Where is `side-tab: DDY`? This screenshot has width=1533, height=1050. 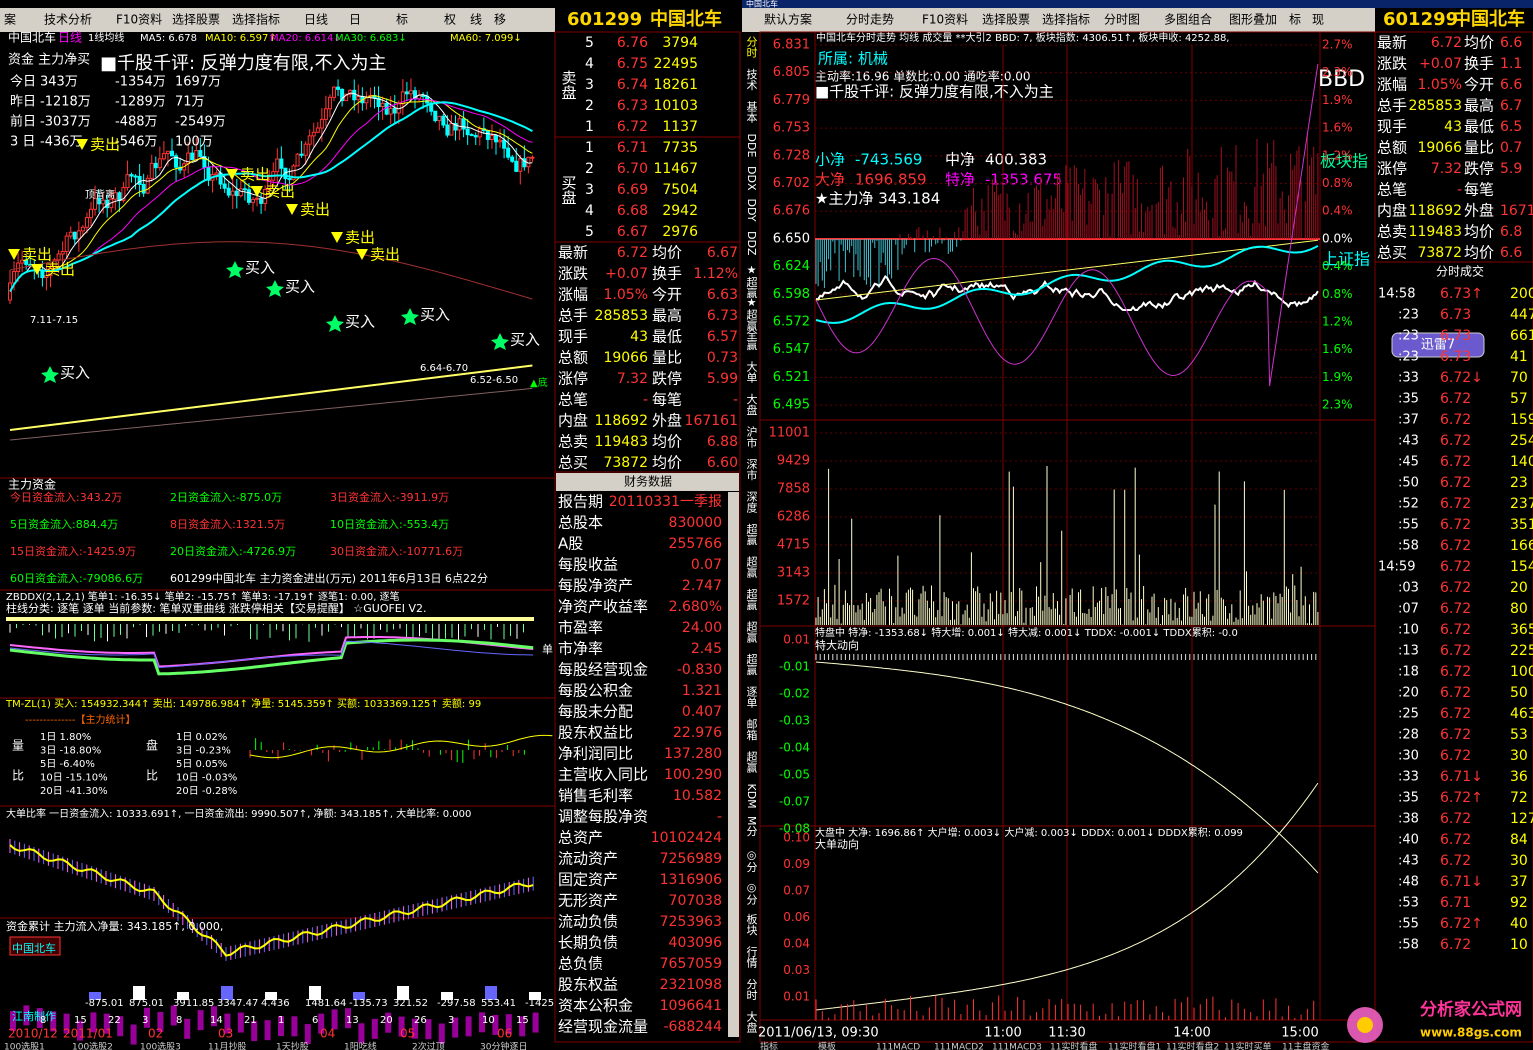
side-tab: DDY is located at coordinates (751, 210).